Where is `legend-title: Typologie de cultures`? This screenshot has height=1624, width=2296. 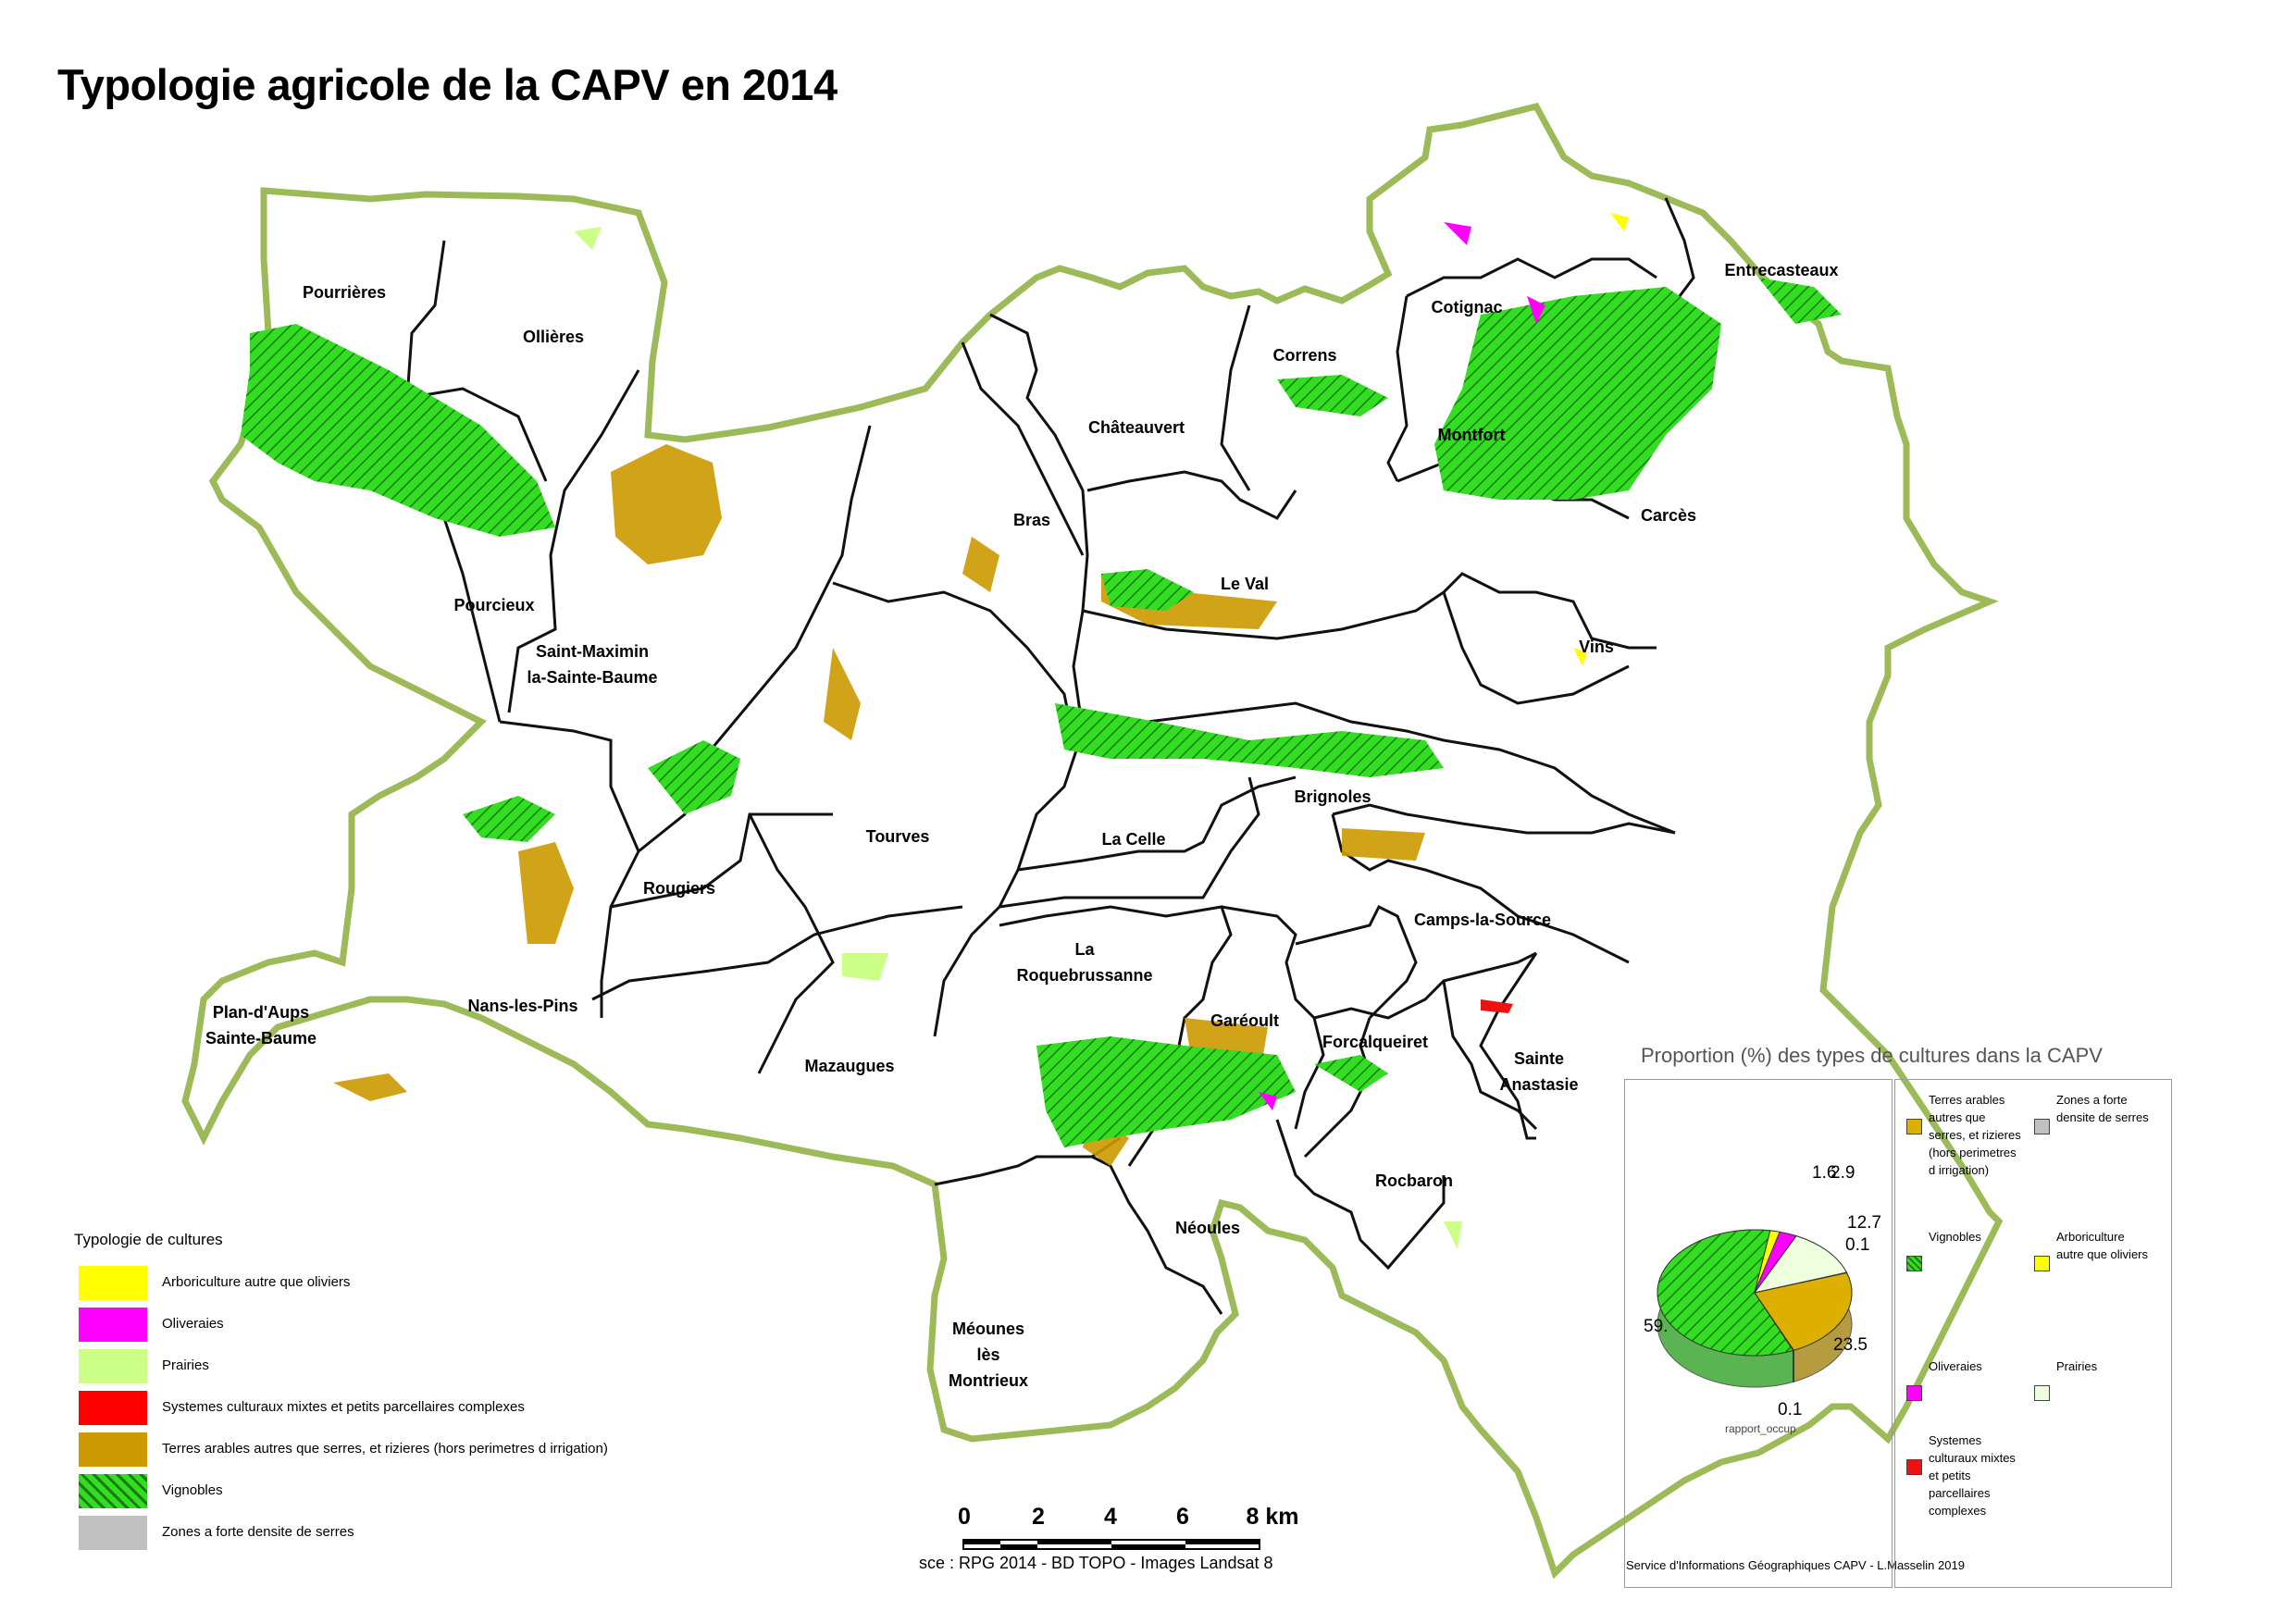
legend-title: Typologie de cultures is located at coordinates (149, 1239).